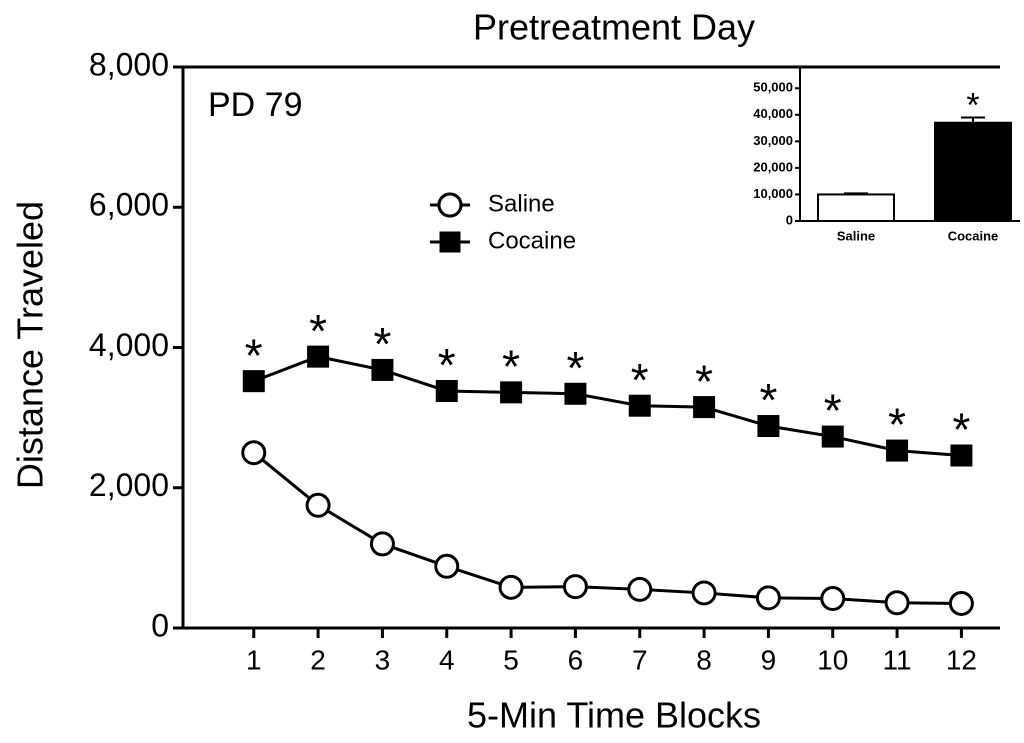  Describe the element at coordinates (773, 87) in the screenshot. I see `inset-y-tick-label: 50,000` at that location.